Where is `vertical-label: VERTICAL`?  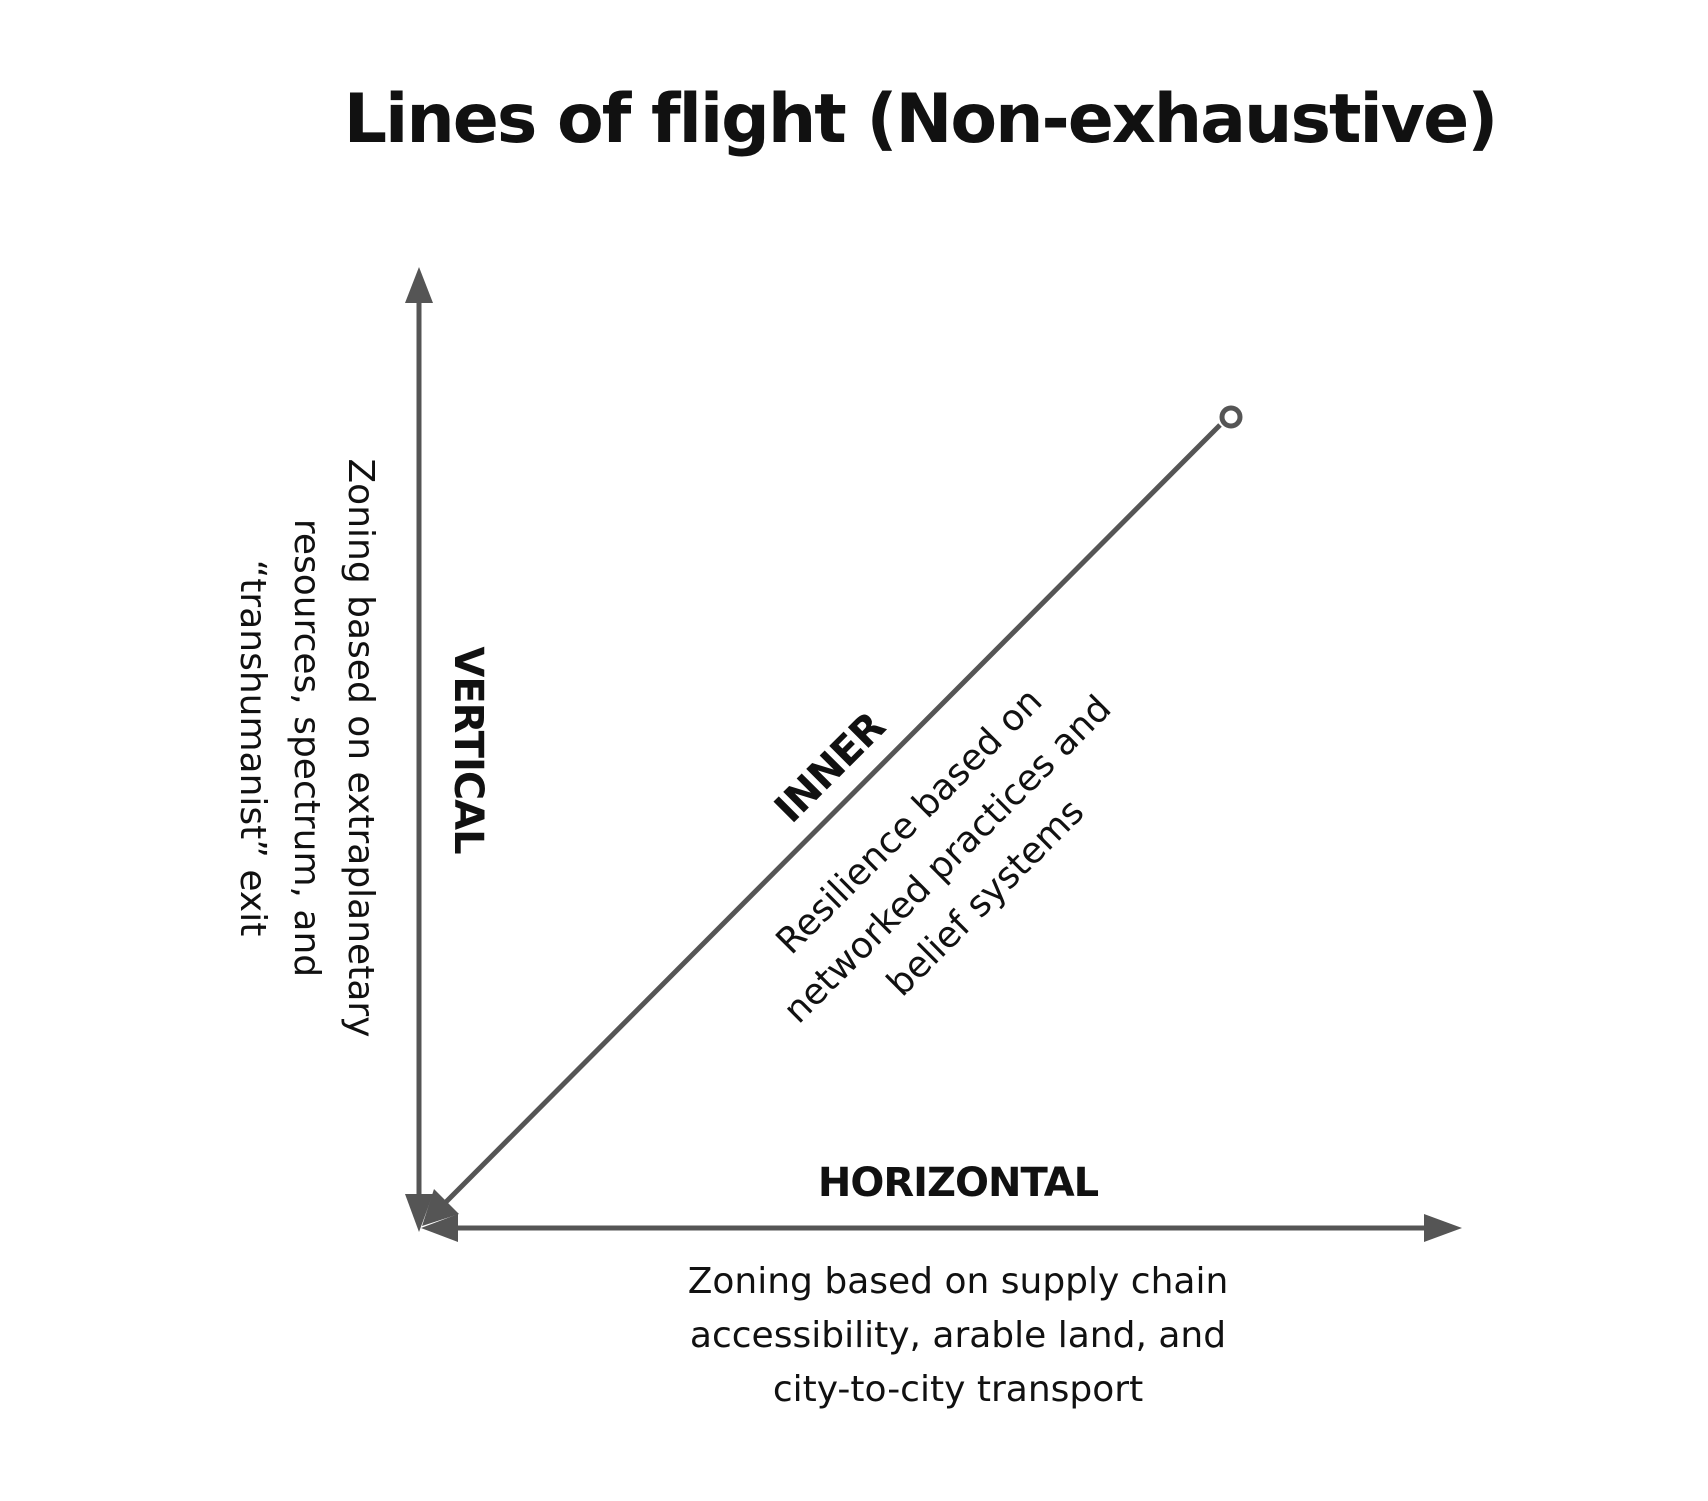
vertical-label: VERTICAL is located at coordinates (468, 750).